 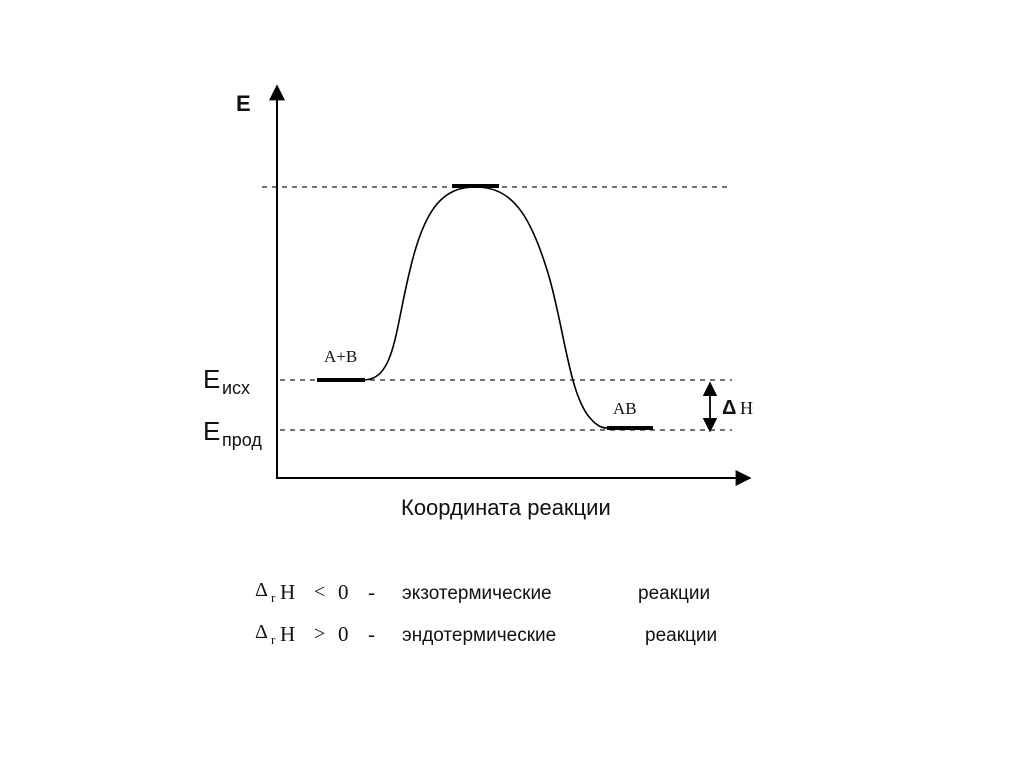 What do you see at coordinates (479, 635) in the screenshot?
I see `note-term: эндотермические` at bounding box center [479, 635].